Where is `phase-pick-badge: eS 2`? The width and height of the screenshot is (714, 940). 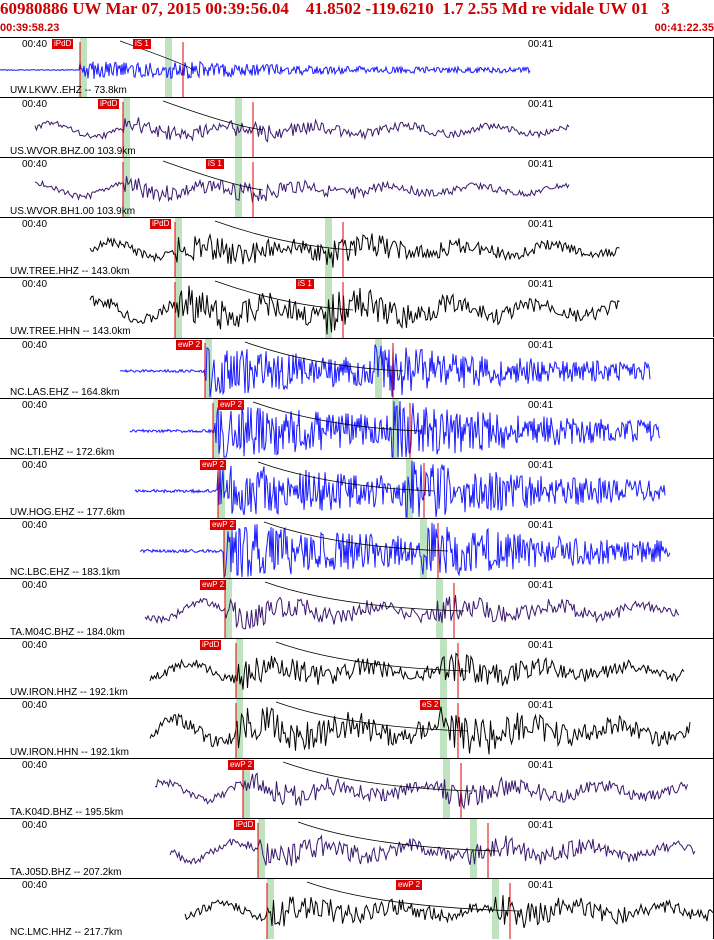 phase-pick-badge: eS 2 is located at coordinates (430, 705).